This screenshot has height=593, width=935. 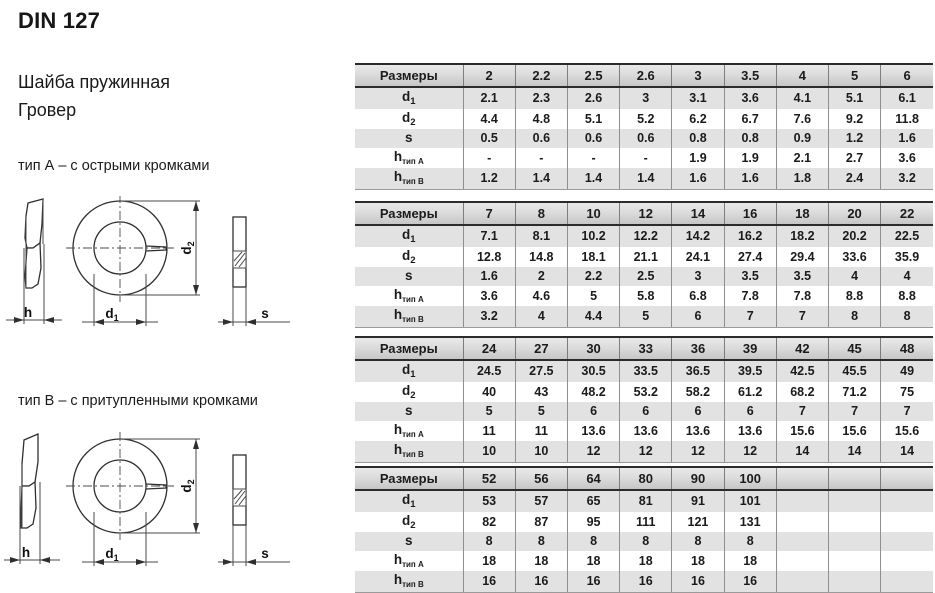 I want to click on header-size-9: 48, so click(x=906, y=348).